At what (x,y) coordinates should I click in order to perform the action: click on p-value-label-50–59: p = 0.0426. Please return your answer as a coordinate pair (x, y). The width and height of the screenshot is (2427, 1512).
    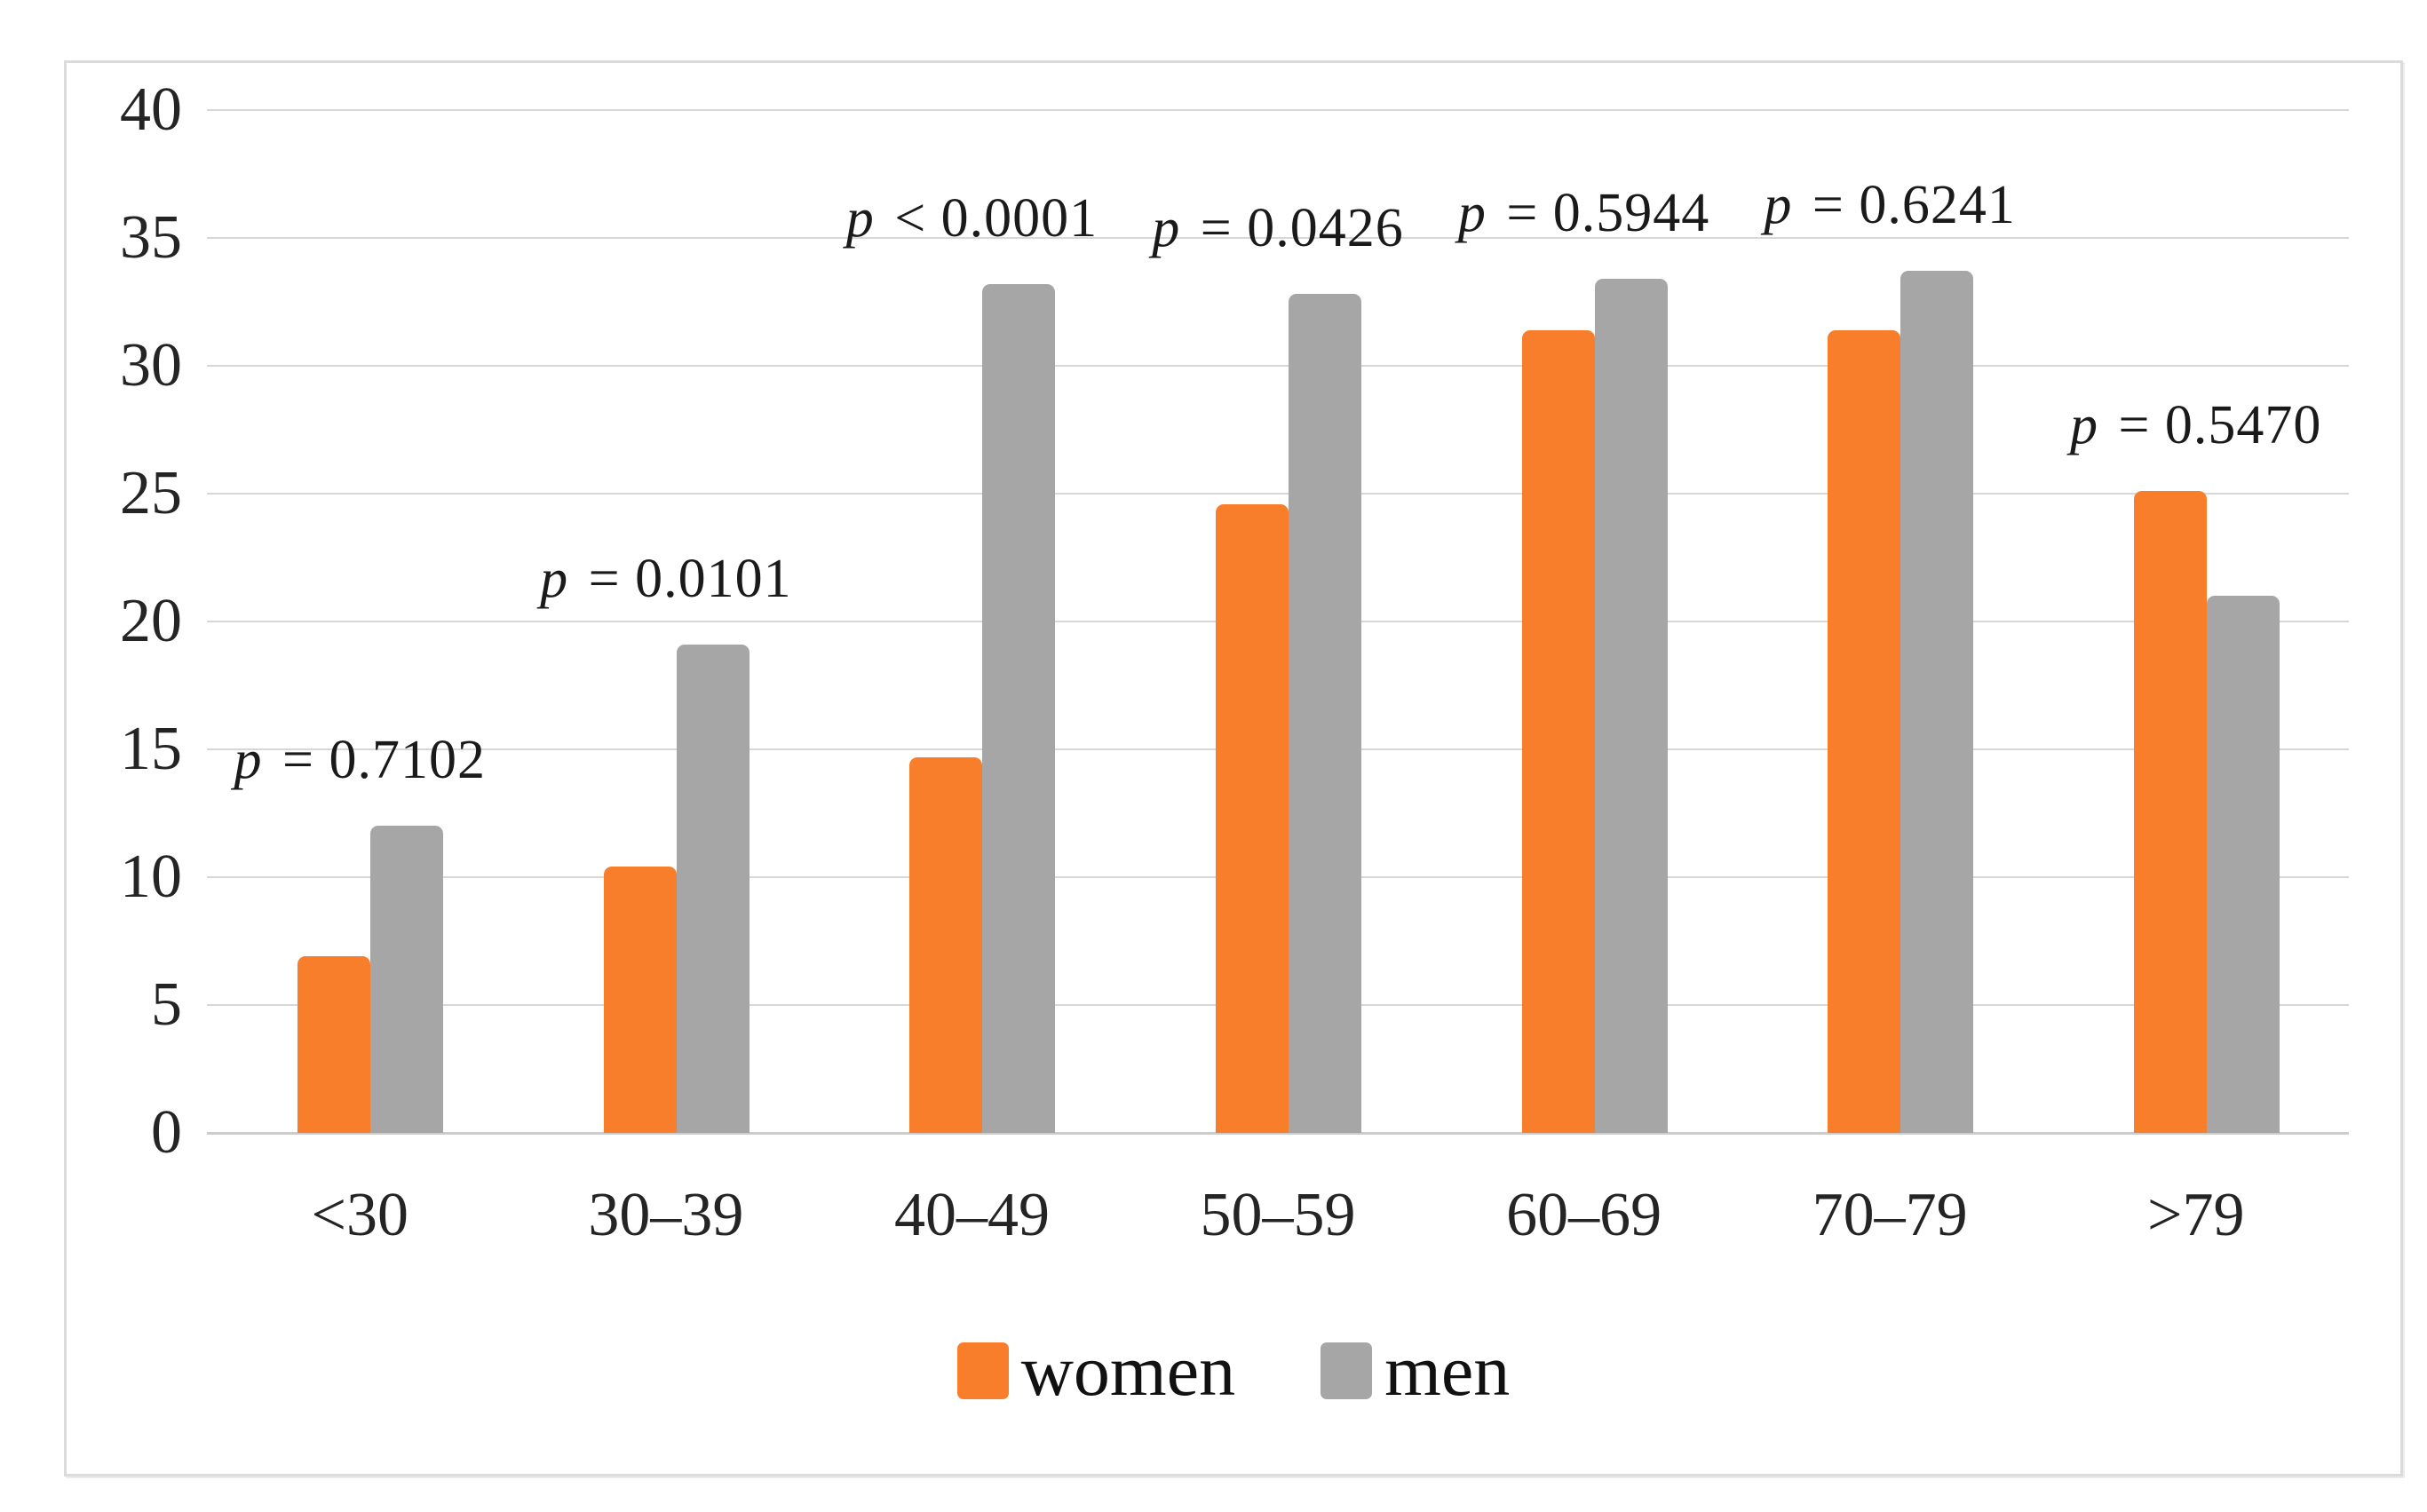
    Looking at the image, I should click on (1278, 229).